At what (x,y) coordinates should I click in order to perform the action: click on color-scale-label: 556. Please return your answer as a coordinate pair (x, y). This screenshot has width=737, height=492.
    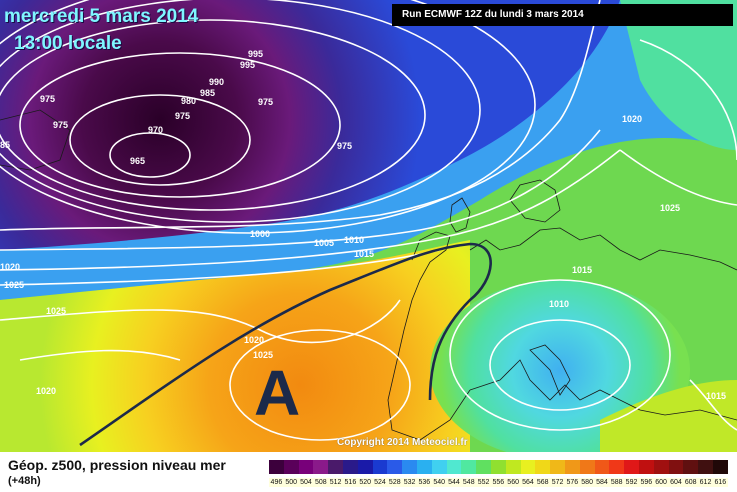
    Looking at the image, I should click on (498, 482).